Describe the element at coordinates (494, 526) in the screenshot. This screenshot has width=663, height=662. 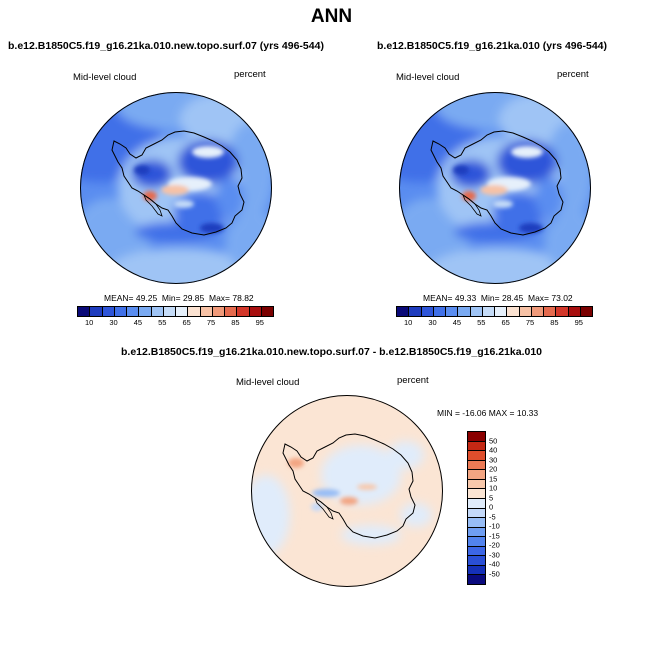
I see `colorbar-tick-label: -10` at that location.